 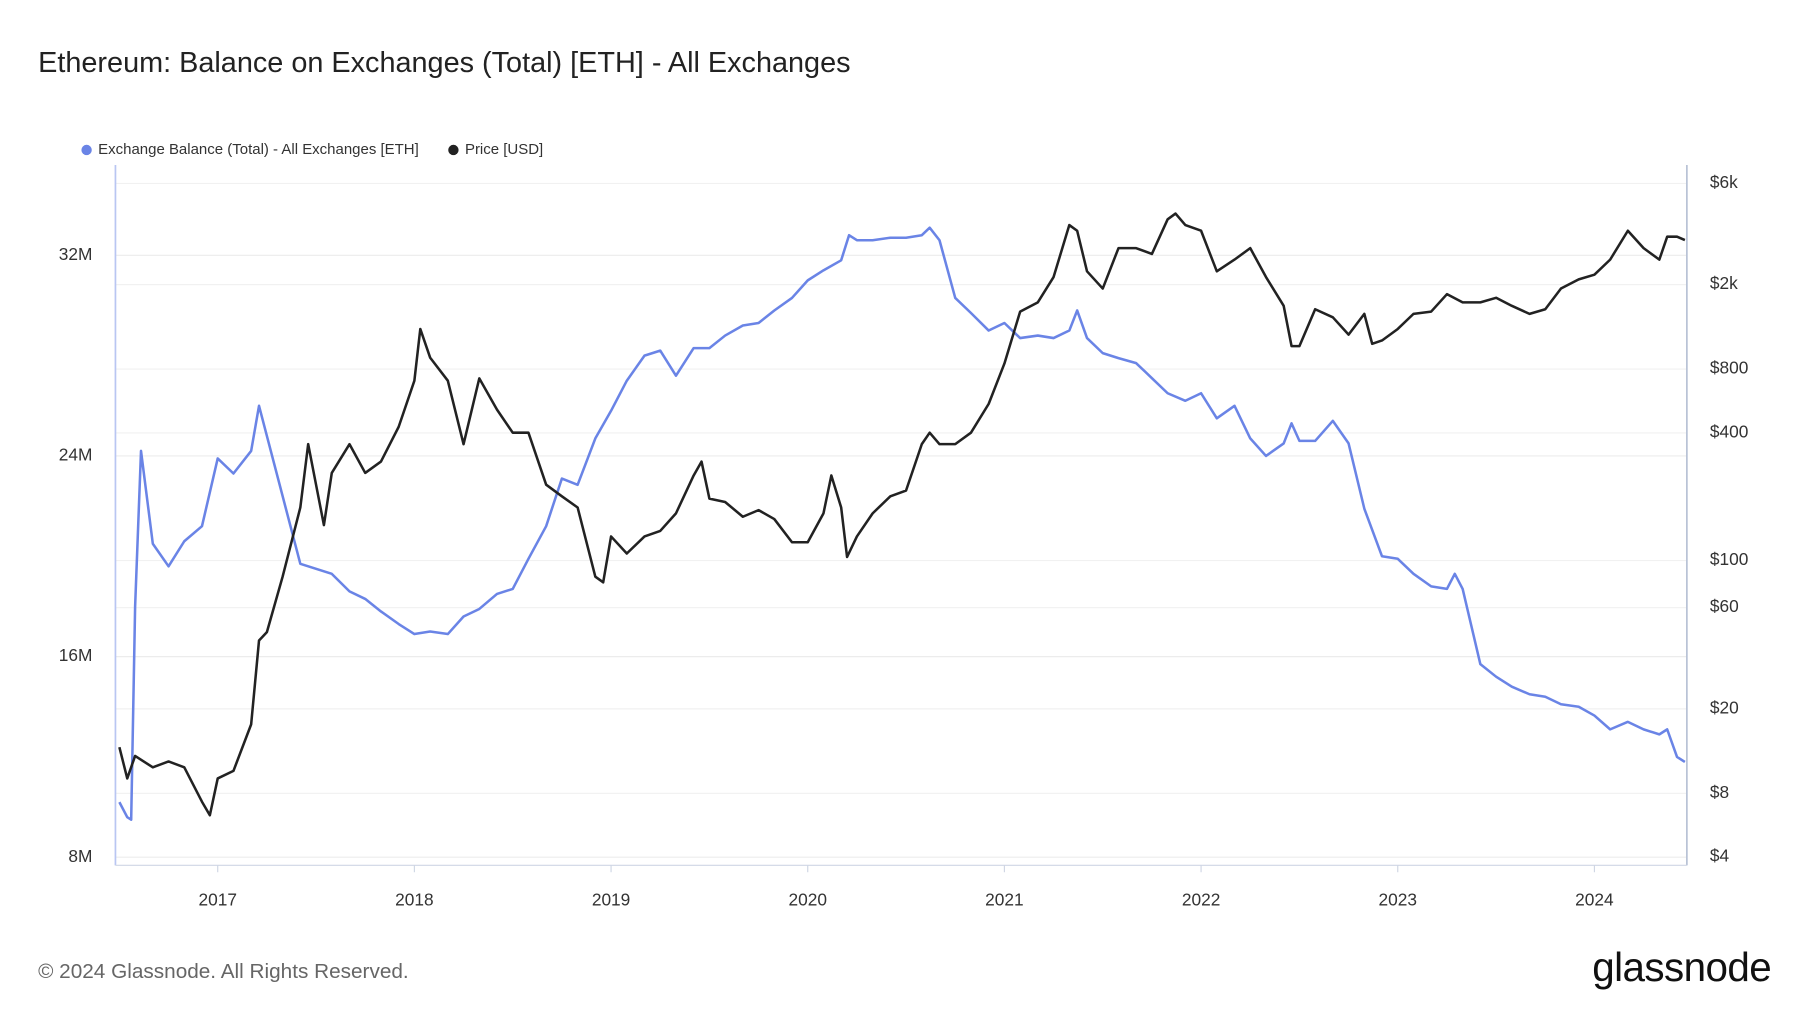 I want to click on y-tick-label: 24M, so click(x=76, y=455).